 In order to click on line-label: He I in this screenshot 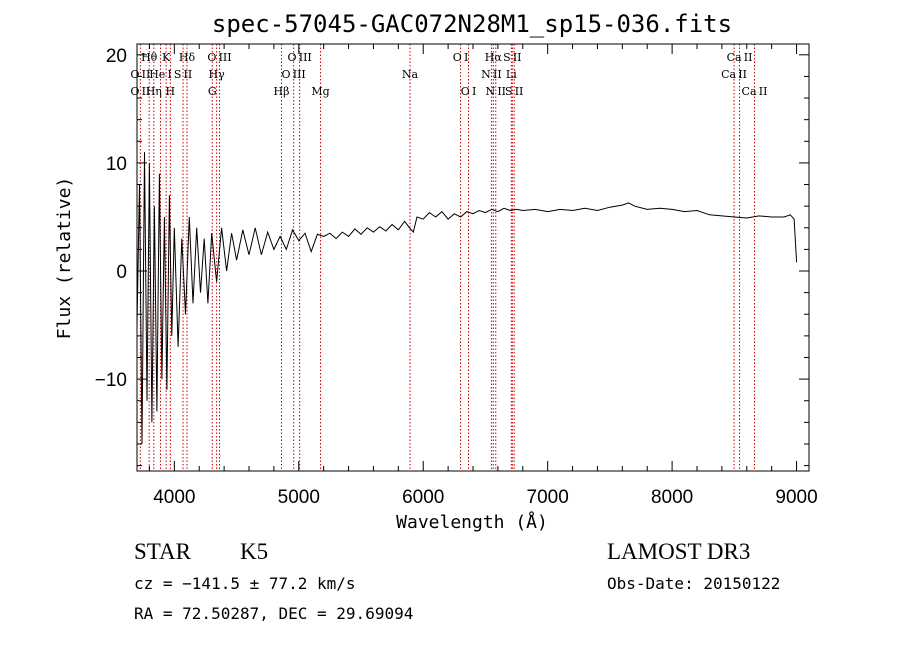, I will do `click(160, 74)`.